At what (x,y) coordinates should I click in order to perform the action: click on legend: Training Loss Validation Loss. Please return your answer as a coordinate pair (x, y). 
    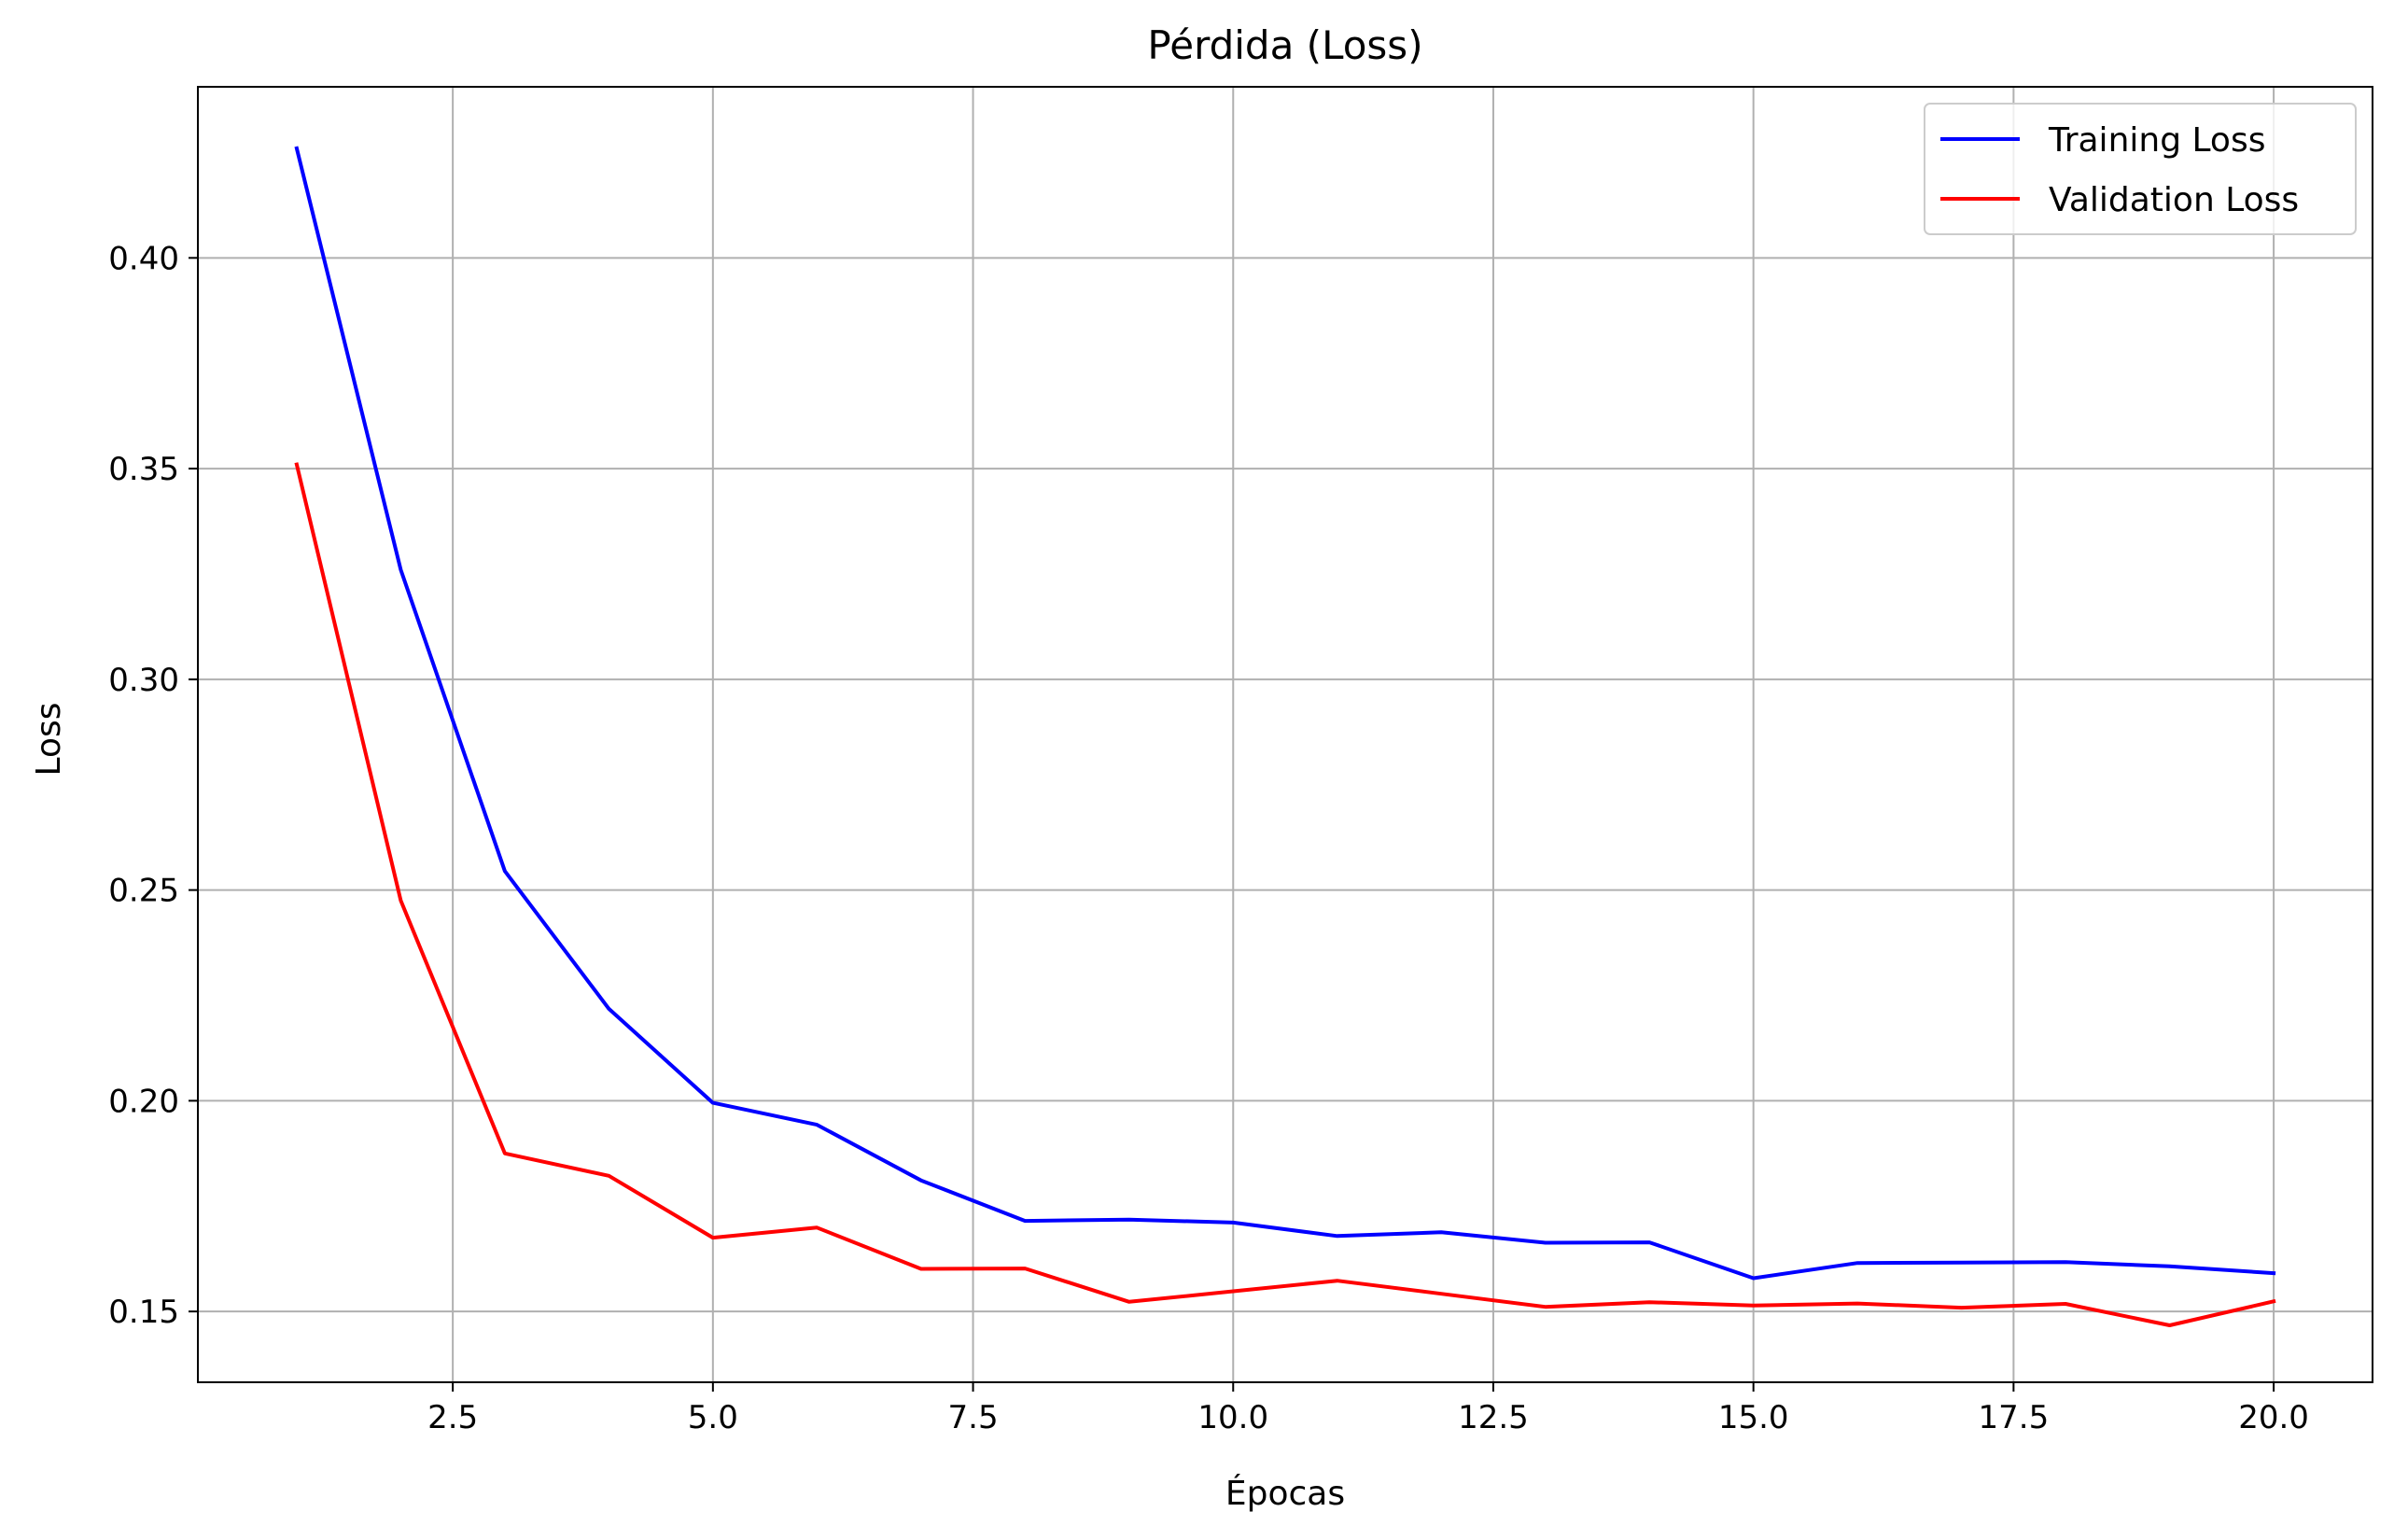
    Looking at the image, I should click on (2140, 169).